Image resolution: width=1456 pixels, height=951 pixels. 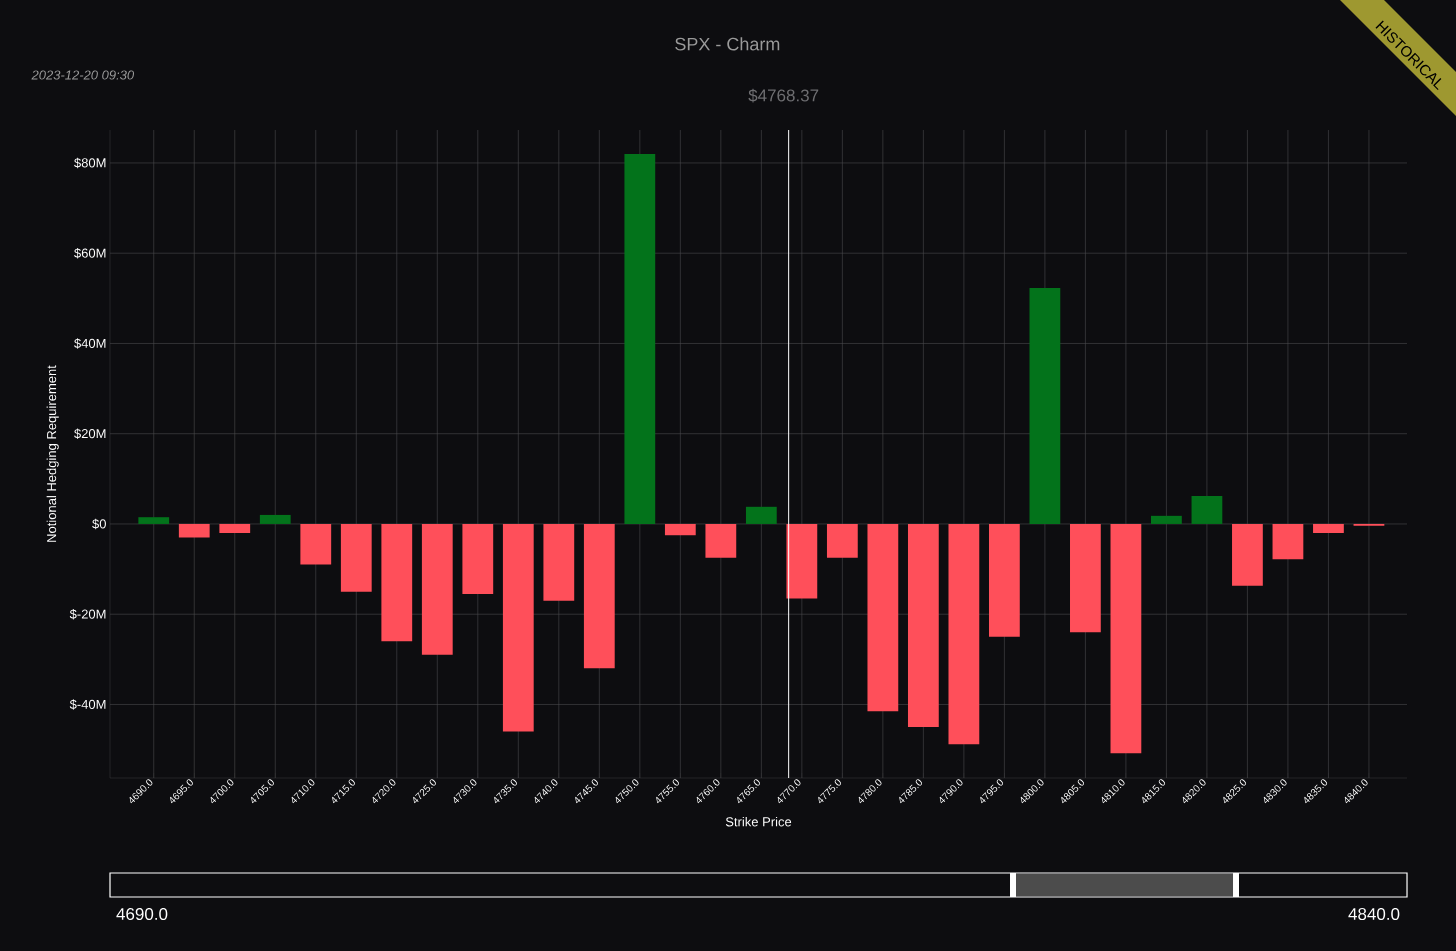 I want to click on y-tick-label: $-20M, so click(x=87, y=614).